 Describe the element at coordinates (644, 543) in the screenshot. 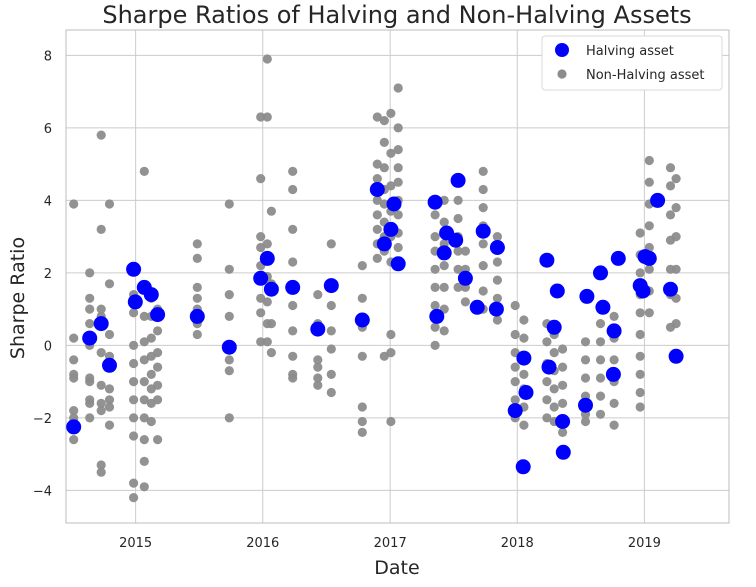

I see `x-tick-label: 2019` at that location.